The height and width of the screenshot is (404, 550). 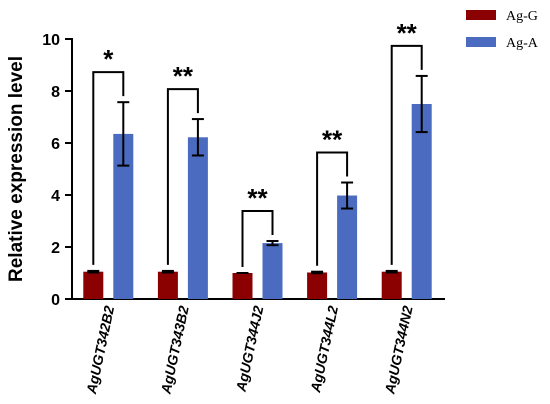 What do you see at coordinates (55, 92) in the screenshot?
I see `y-tick-label: 8` at bounding box center [55, 92].